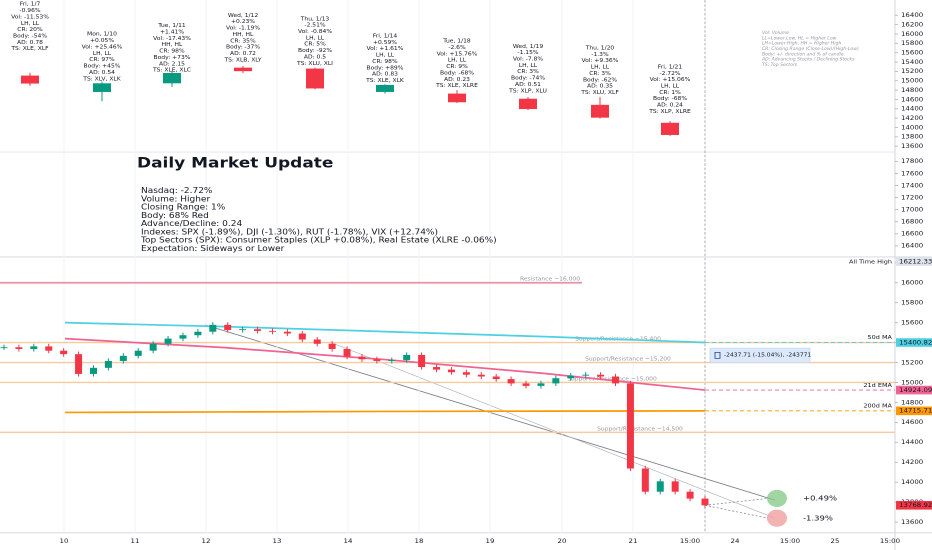  I want to click on day-note: Thu, 1/13, so click(315, 20).